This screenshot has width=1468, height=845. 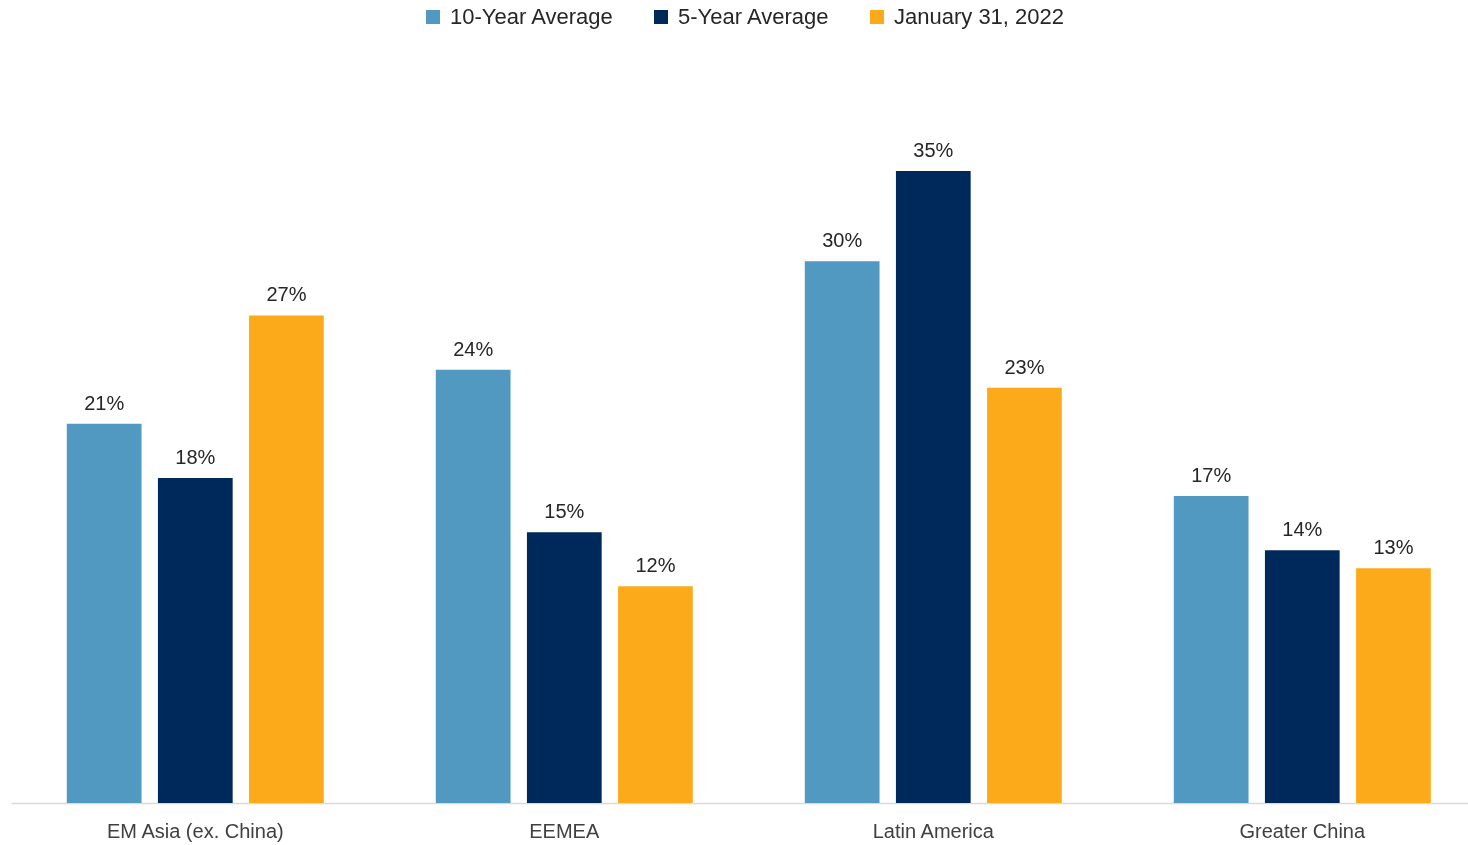 What do you see at coordinates (1302, 830) in the screenshot?
I see `x-tick-label: Greater China` at bounding box center [1302, 830].